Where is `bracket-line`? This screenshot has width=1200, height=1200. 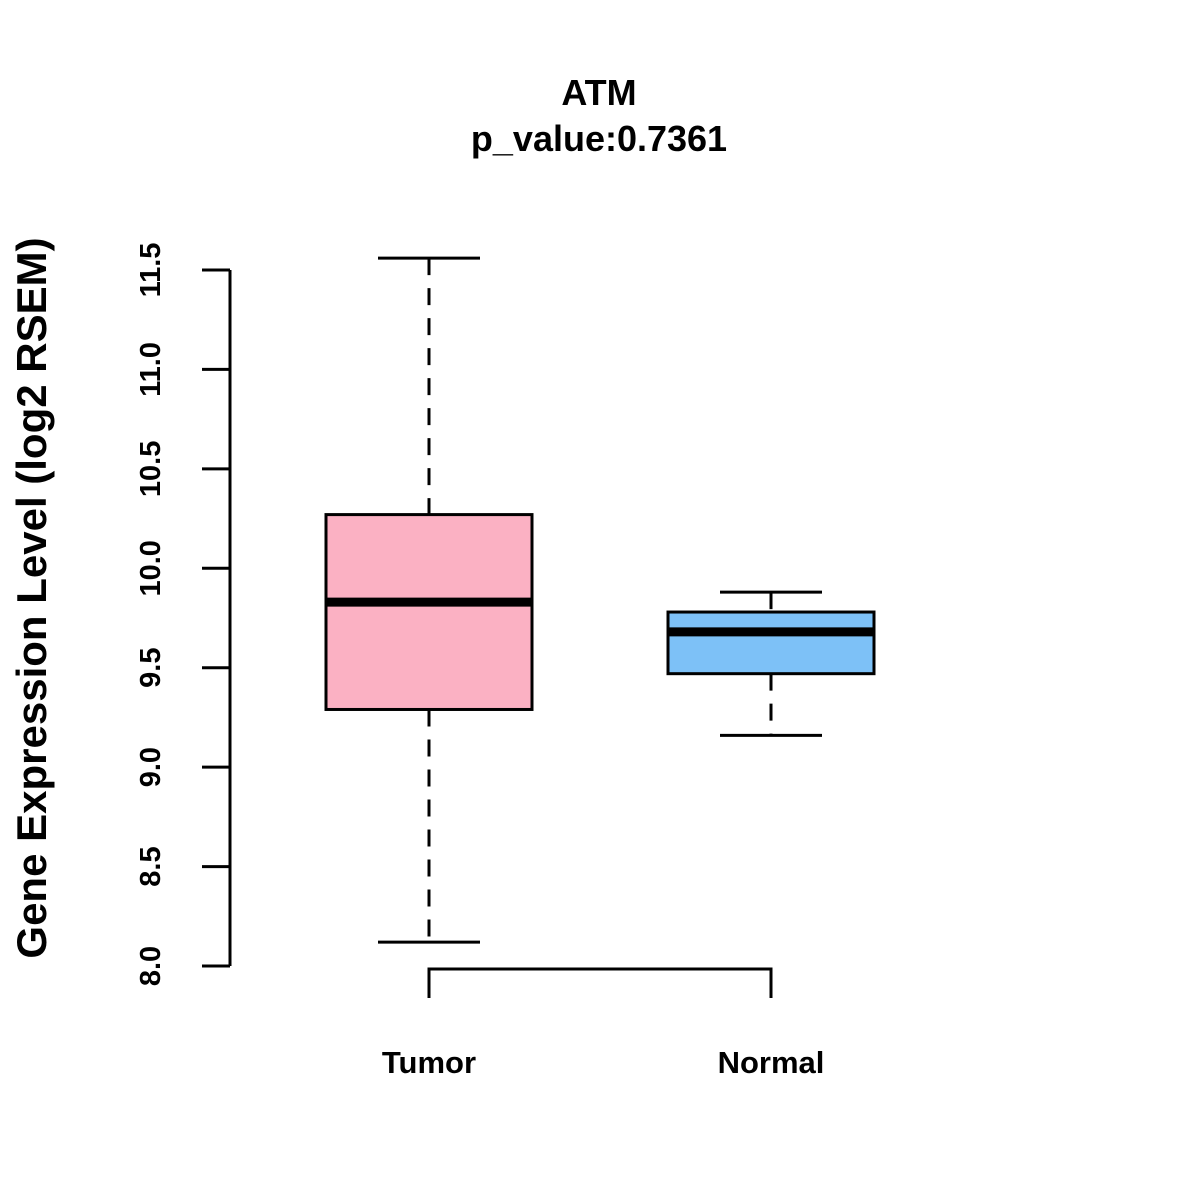 bracket-line is located at coordinates (600, 982).